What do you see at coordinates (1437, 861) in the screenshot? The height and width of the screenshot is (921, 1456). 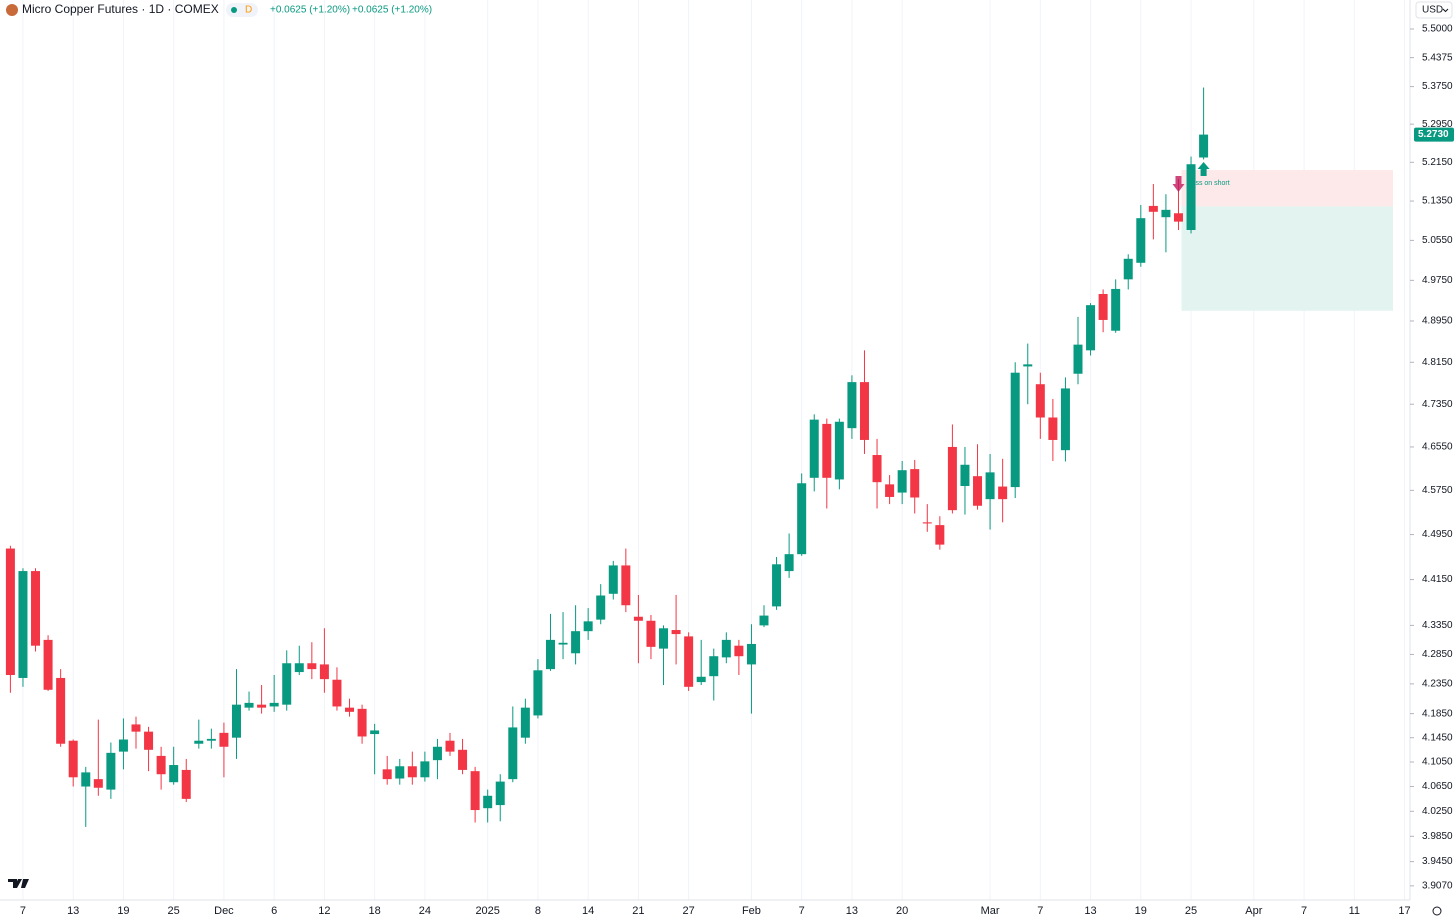 I see `y-tick-label: 3.9450` at bounding box center [1437, 861].